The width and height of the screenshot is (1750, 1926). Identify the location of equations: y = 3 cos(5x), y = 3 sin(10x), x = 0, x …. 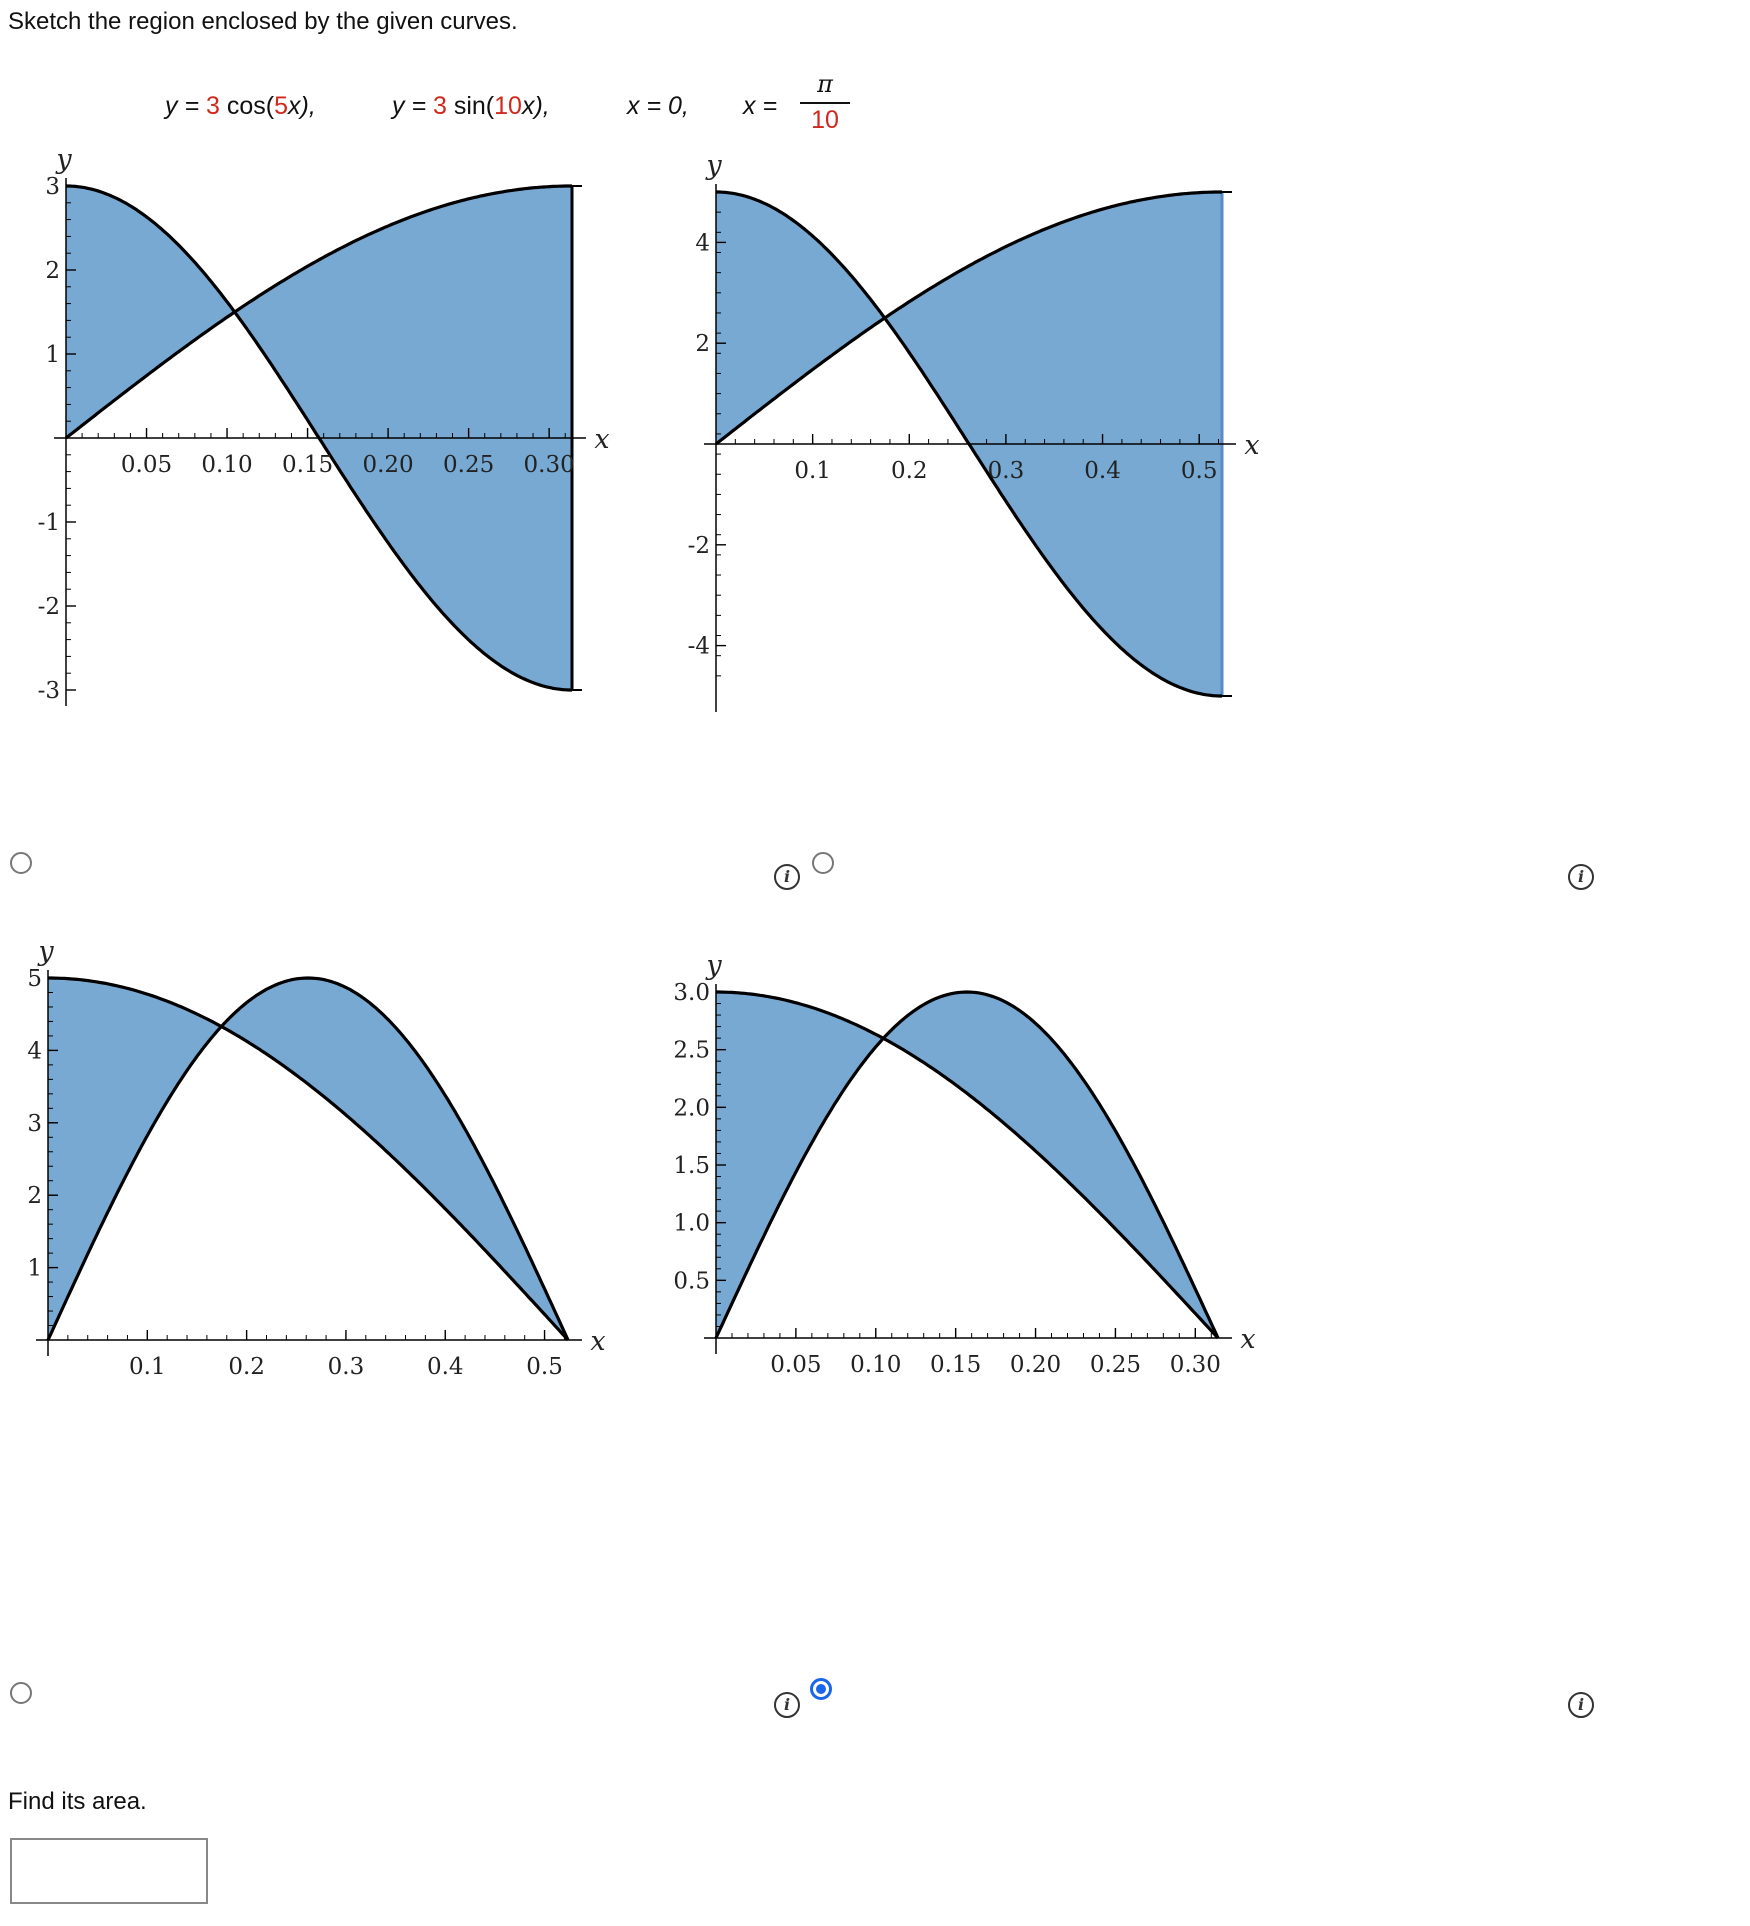
(450, 115).